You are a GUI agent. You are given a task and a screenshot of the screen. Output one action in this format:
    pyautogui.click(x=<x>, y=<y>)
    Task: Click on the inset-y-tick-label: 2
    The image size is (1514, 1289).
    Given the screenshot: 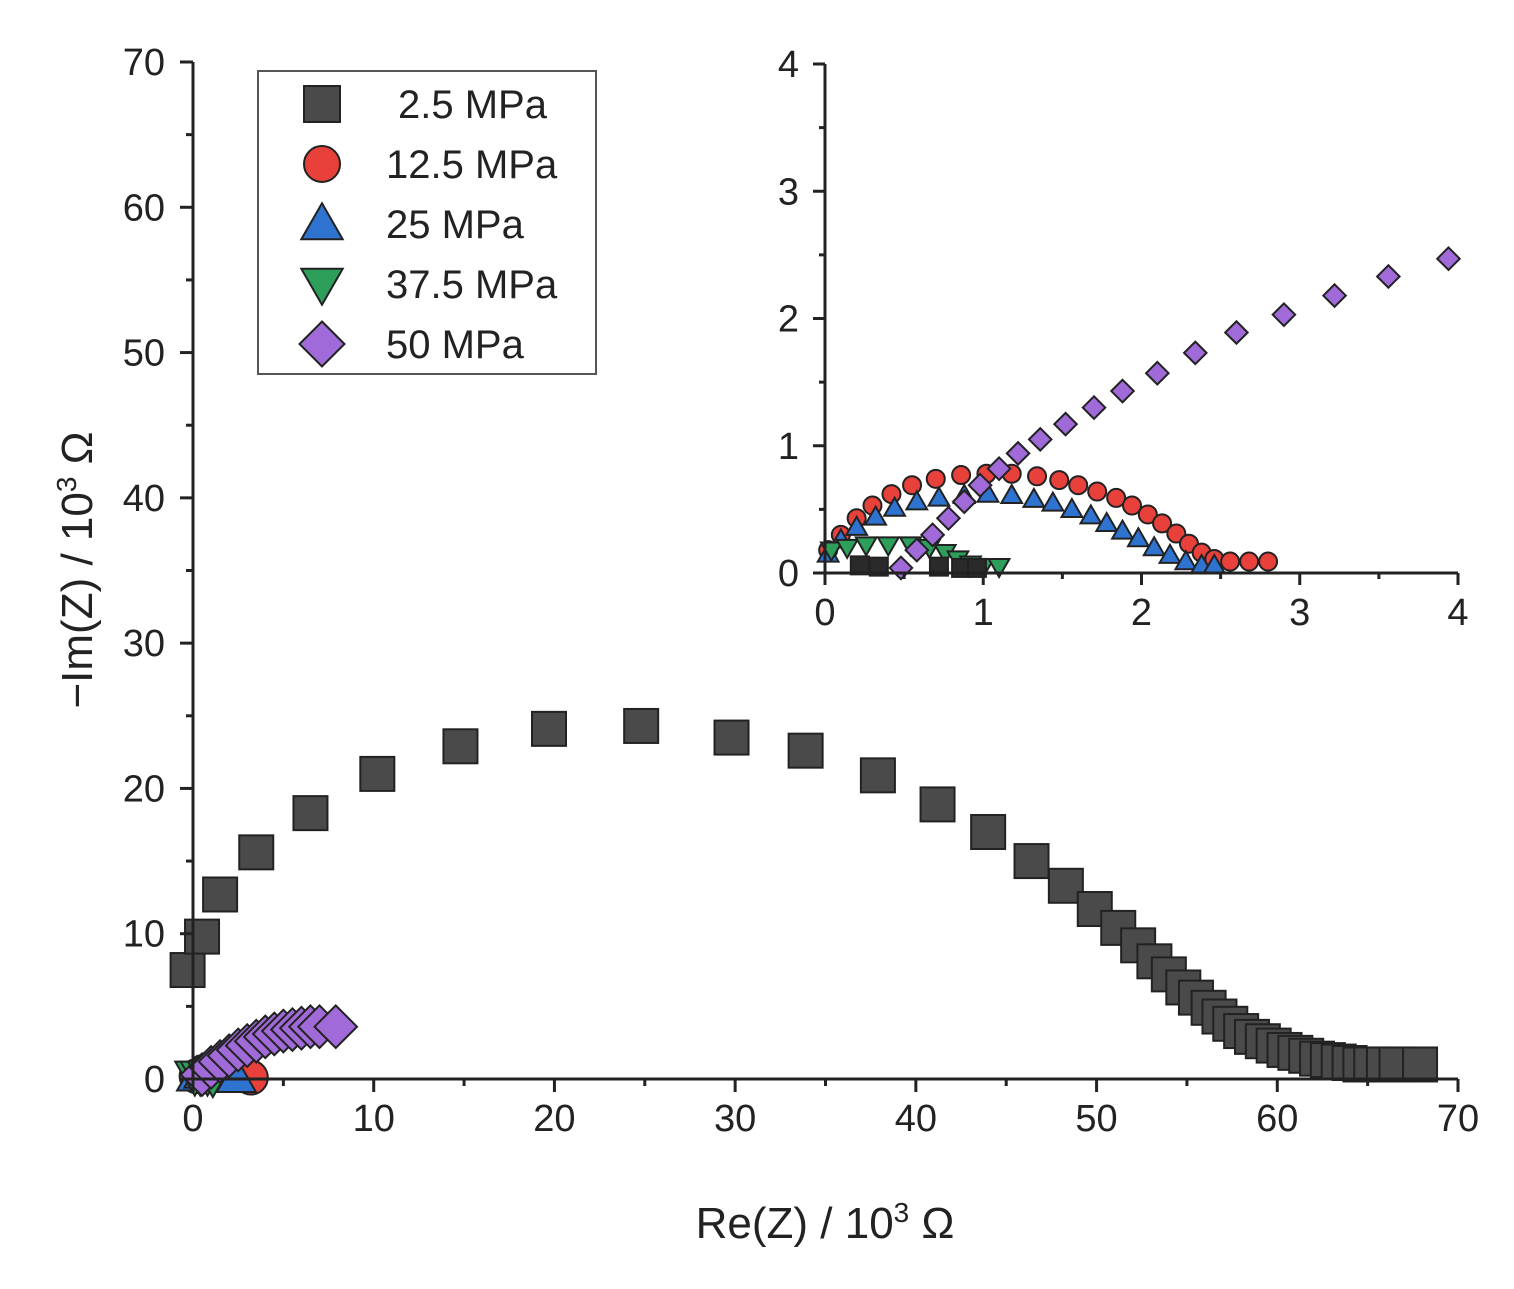 What is the action you would take?
    pyautogui.click(x=788, y=320)
    